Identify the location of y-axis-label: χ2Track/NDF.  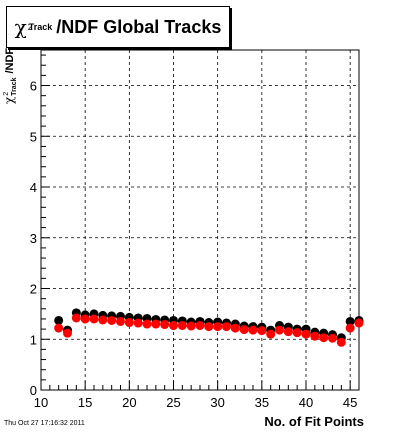
(10, 76).